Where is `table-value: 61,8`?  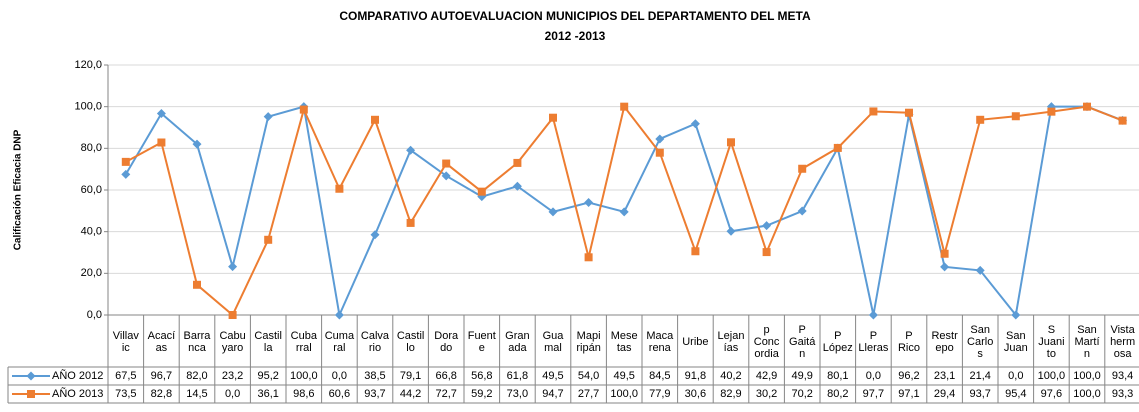 table-value: 61,8 is located at coordinates (517, 376).